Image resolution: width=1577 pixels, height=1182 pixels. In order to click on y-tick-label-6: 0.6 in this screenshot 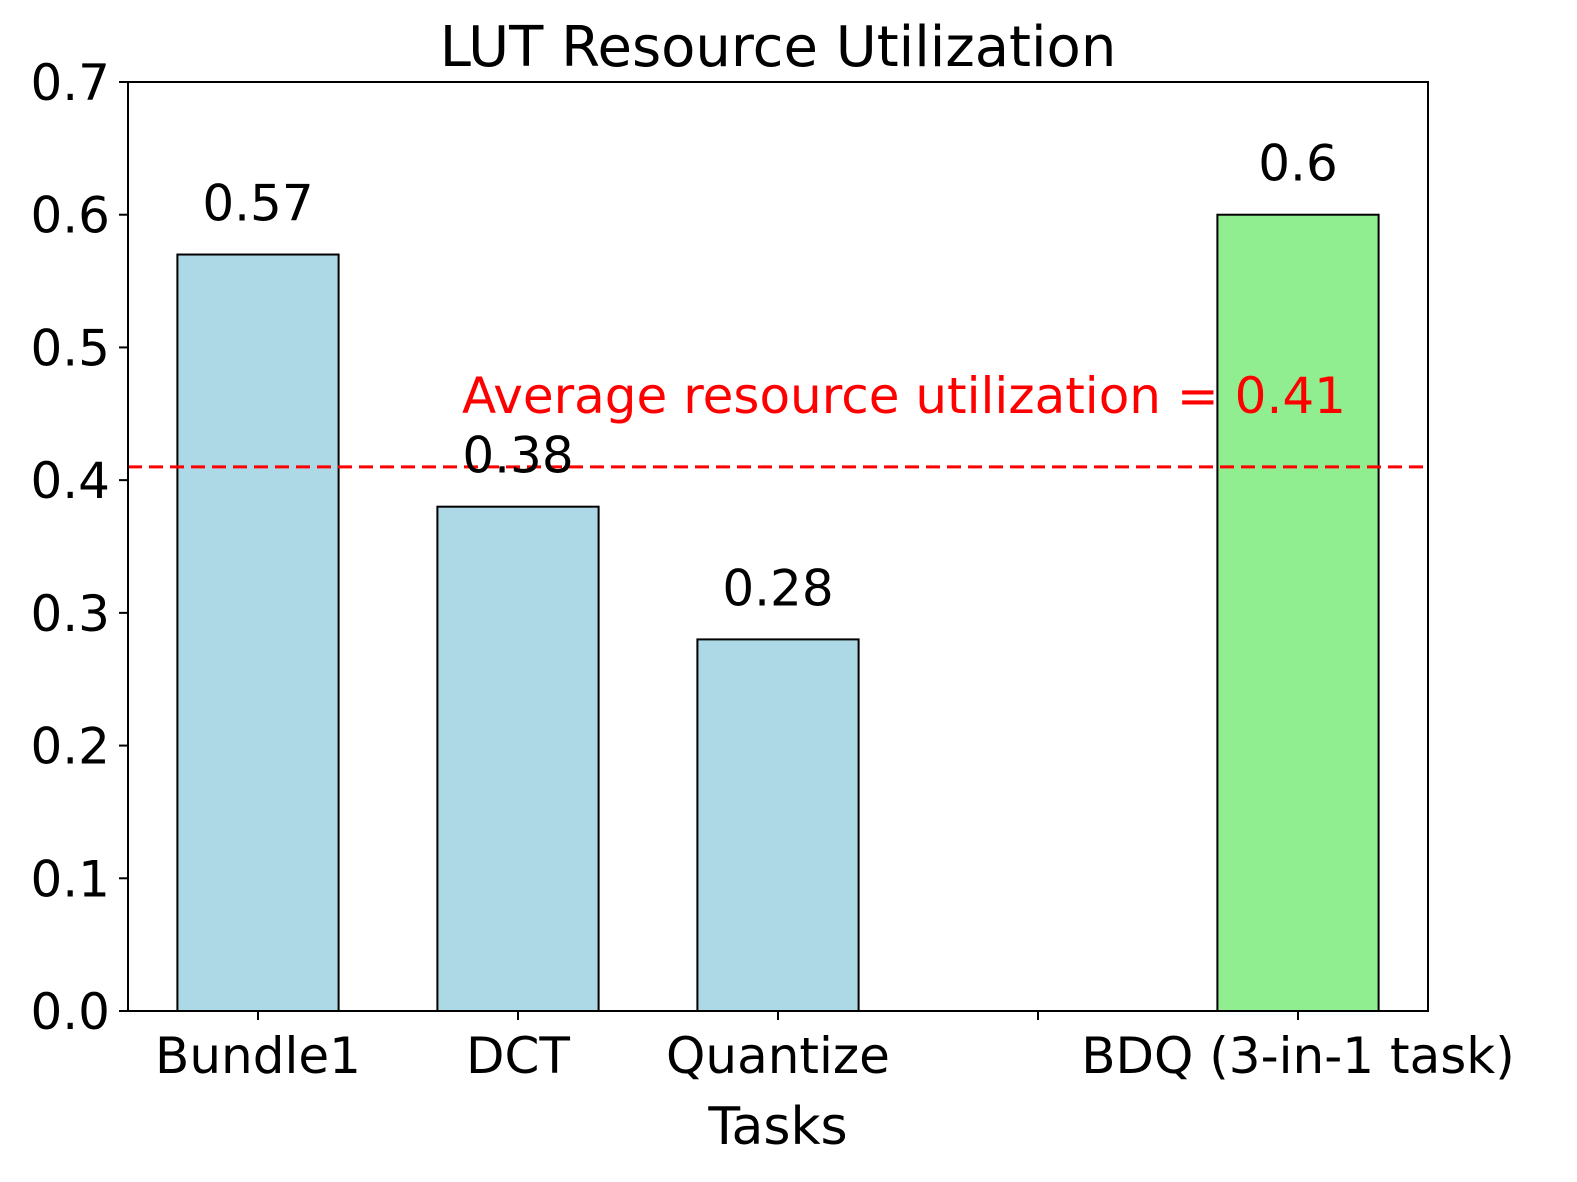, I will do `click(70, 216)`.